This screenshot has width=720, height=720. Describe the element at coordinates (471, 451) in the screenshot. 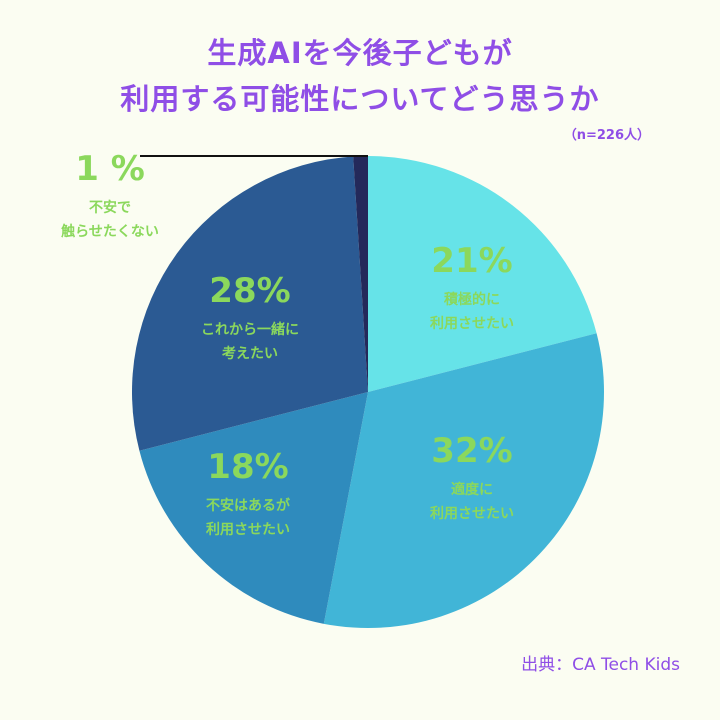

I see `slice-percent-label: 32%` at that location.